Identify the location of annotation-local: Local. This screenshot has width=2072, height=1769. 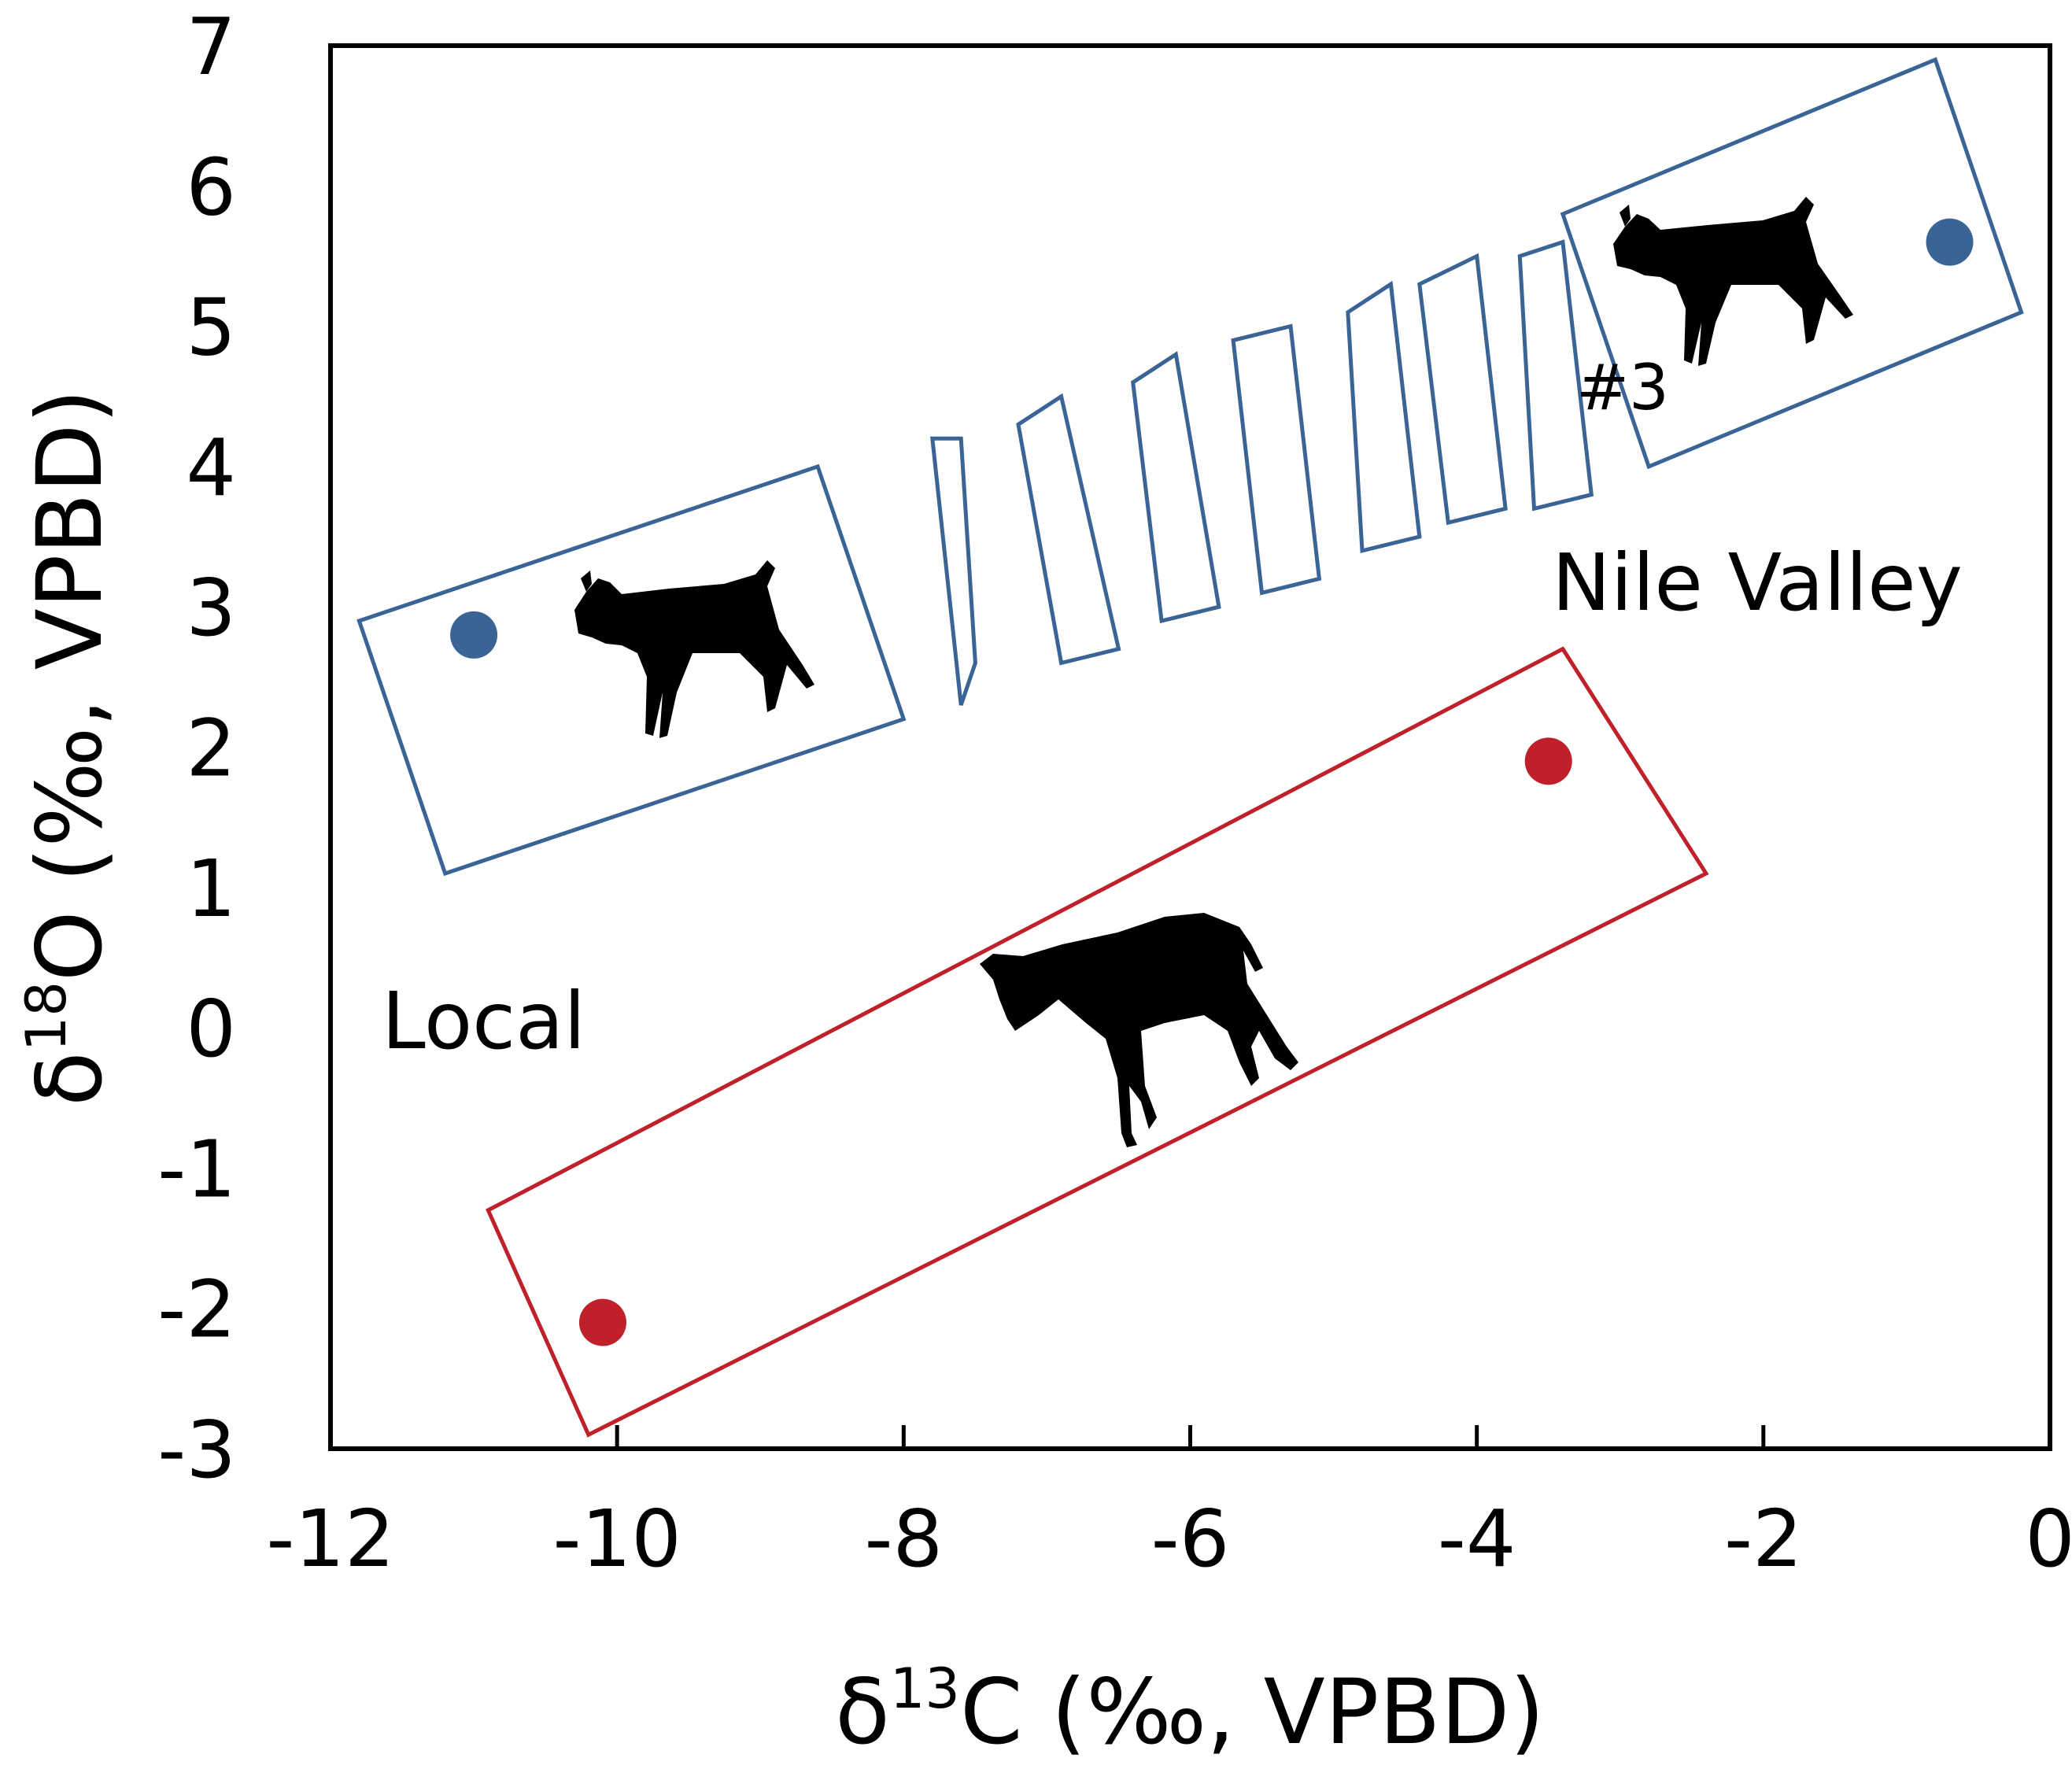
(483, 1021).